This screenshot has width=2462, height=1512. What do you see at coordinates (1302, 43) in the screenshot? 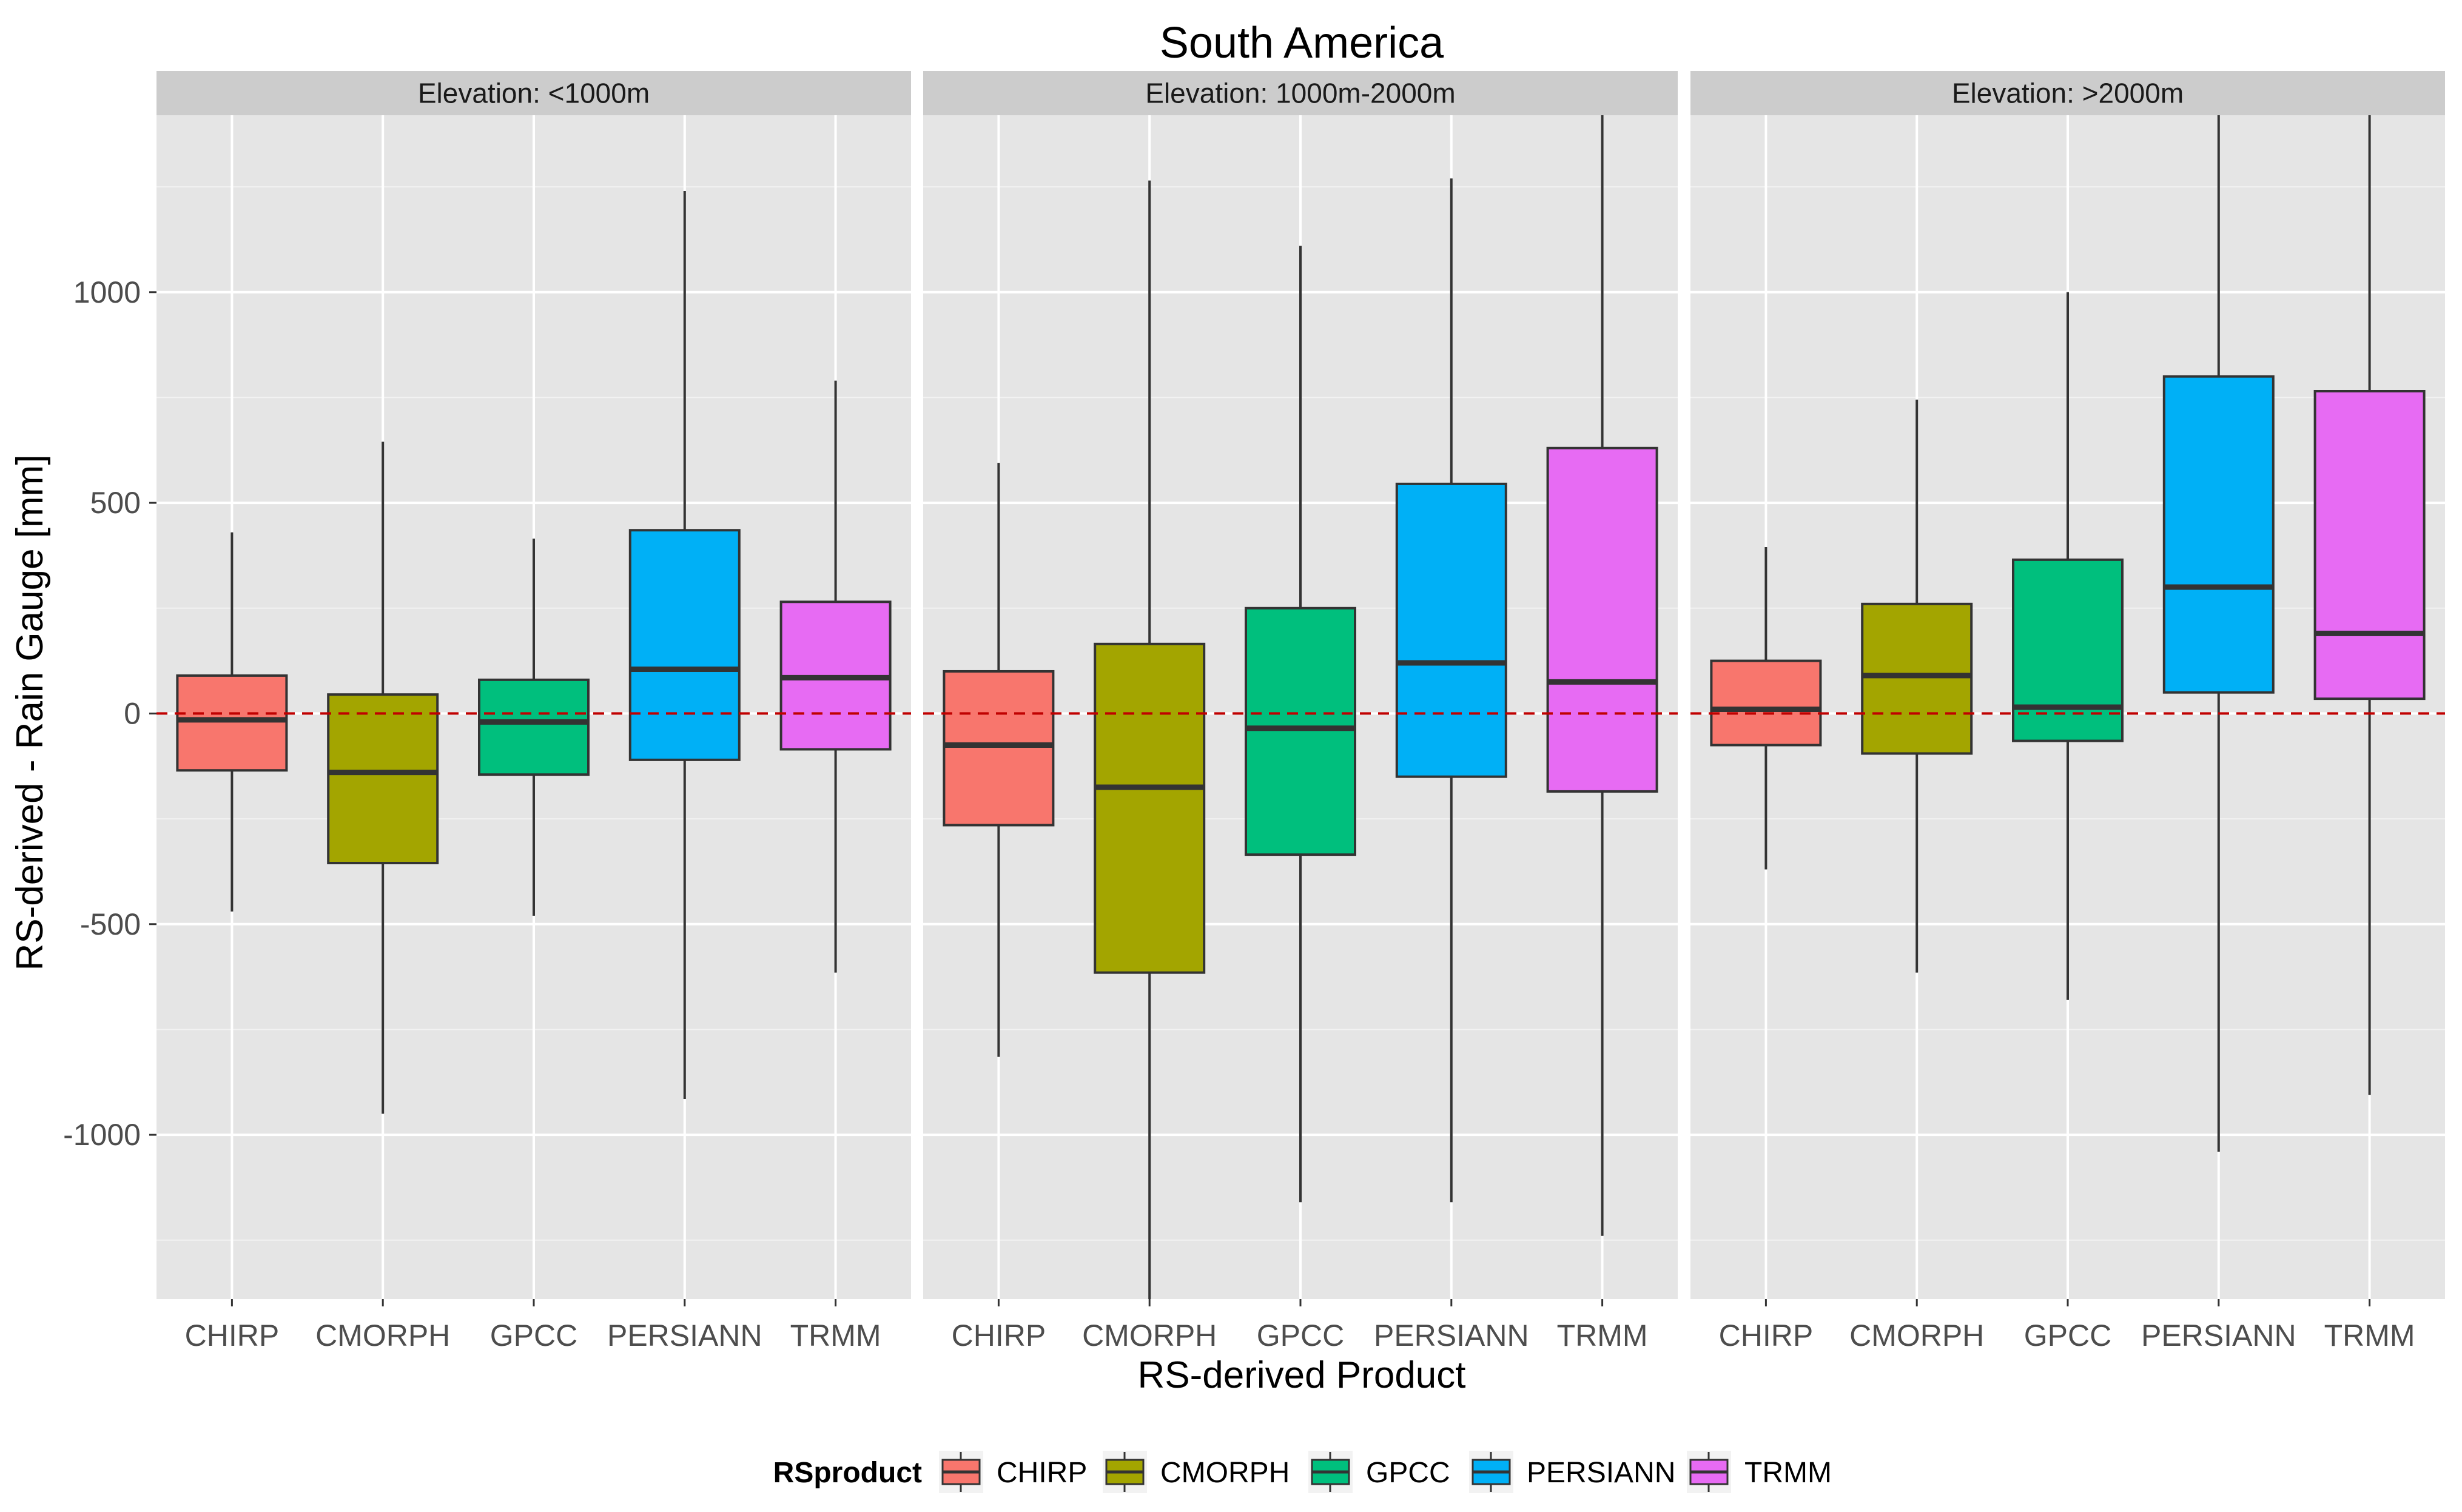
I see `chart-title: South America` at bounding box center [1302, 43].